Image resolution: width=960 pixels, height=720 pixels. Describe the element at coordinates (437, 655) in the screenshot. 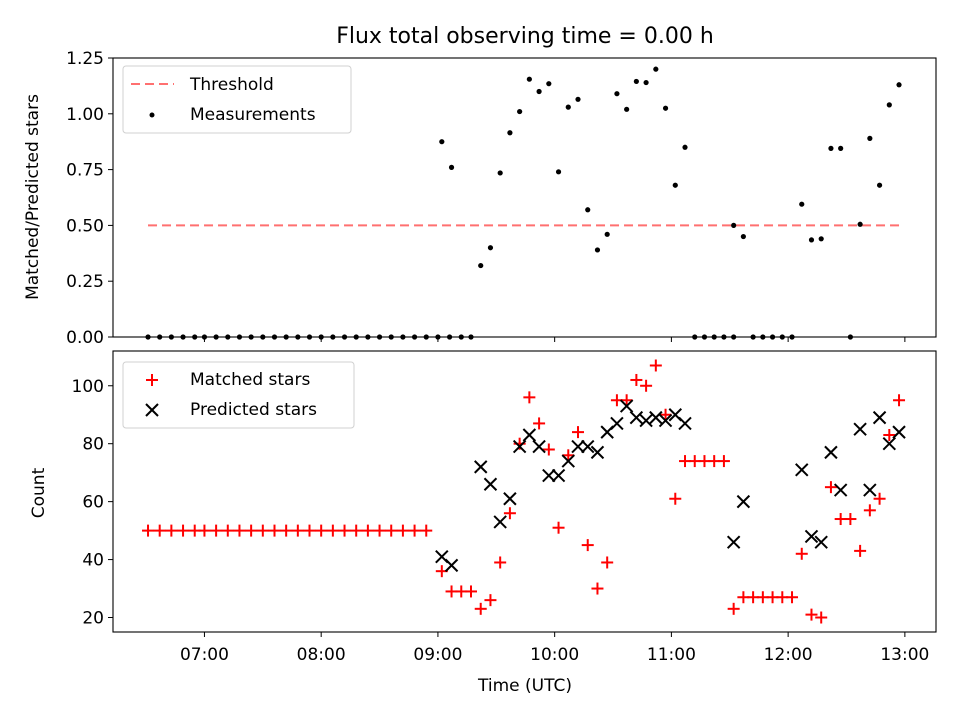

I see `x-tick-label: 09:00` at that location.